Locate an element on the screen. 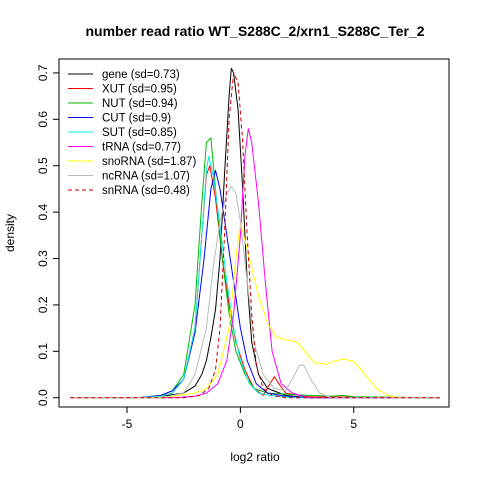  y-tick-label-1: 0.1 is located at coordinates (43, 351).